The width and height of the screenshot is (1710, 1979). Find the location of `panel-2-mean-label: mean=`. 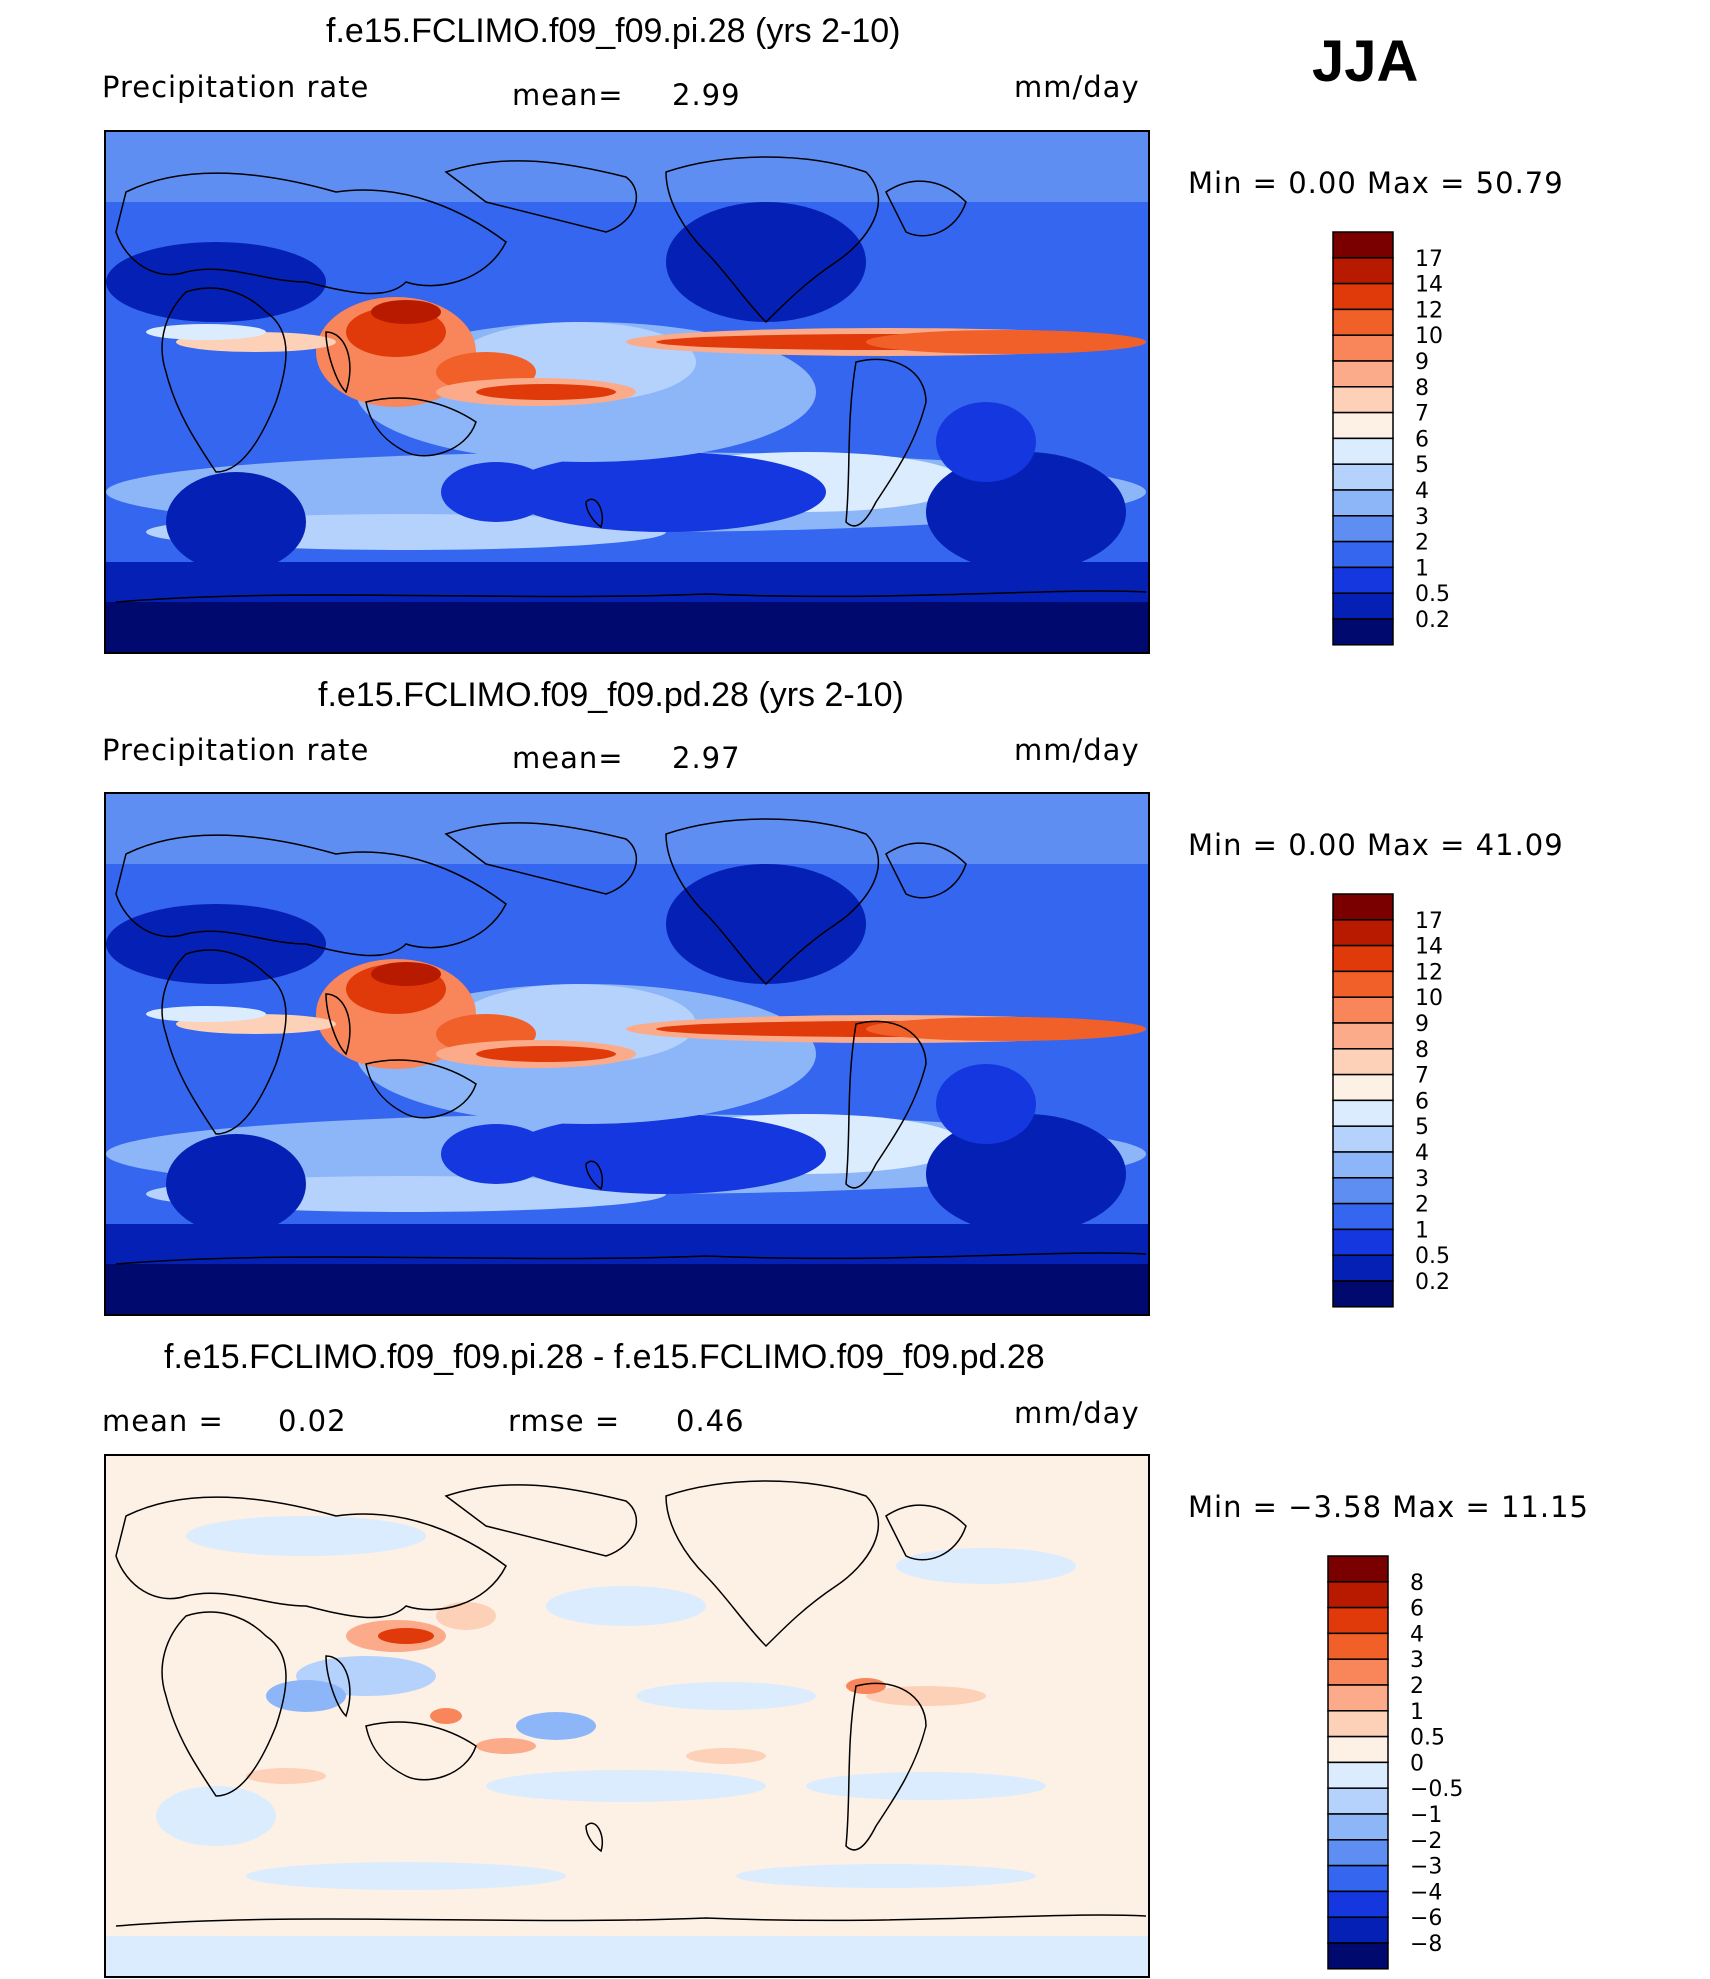

panel-2-mean-label: mean= is located at coordinates (568, 758).